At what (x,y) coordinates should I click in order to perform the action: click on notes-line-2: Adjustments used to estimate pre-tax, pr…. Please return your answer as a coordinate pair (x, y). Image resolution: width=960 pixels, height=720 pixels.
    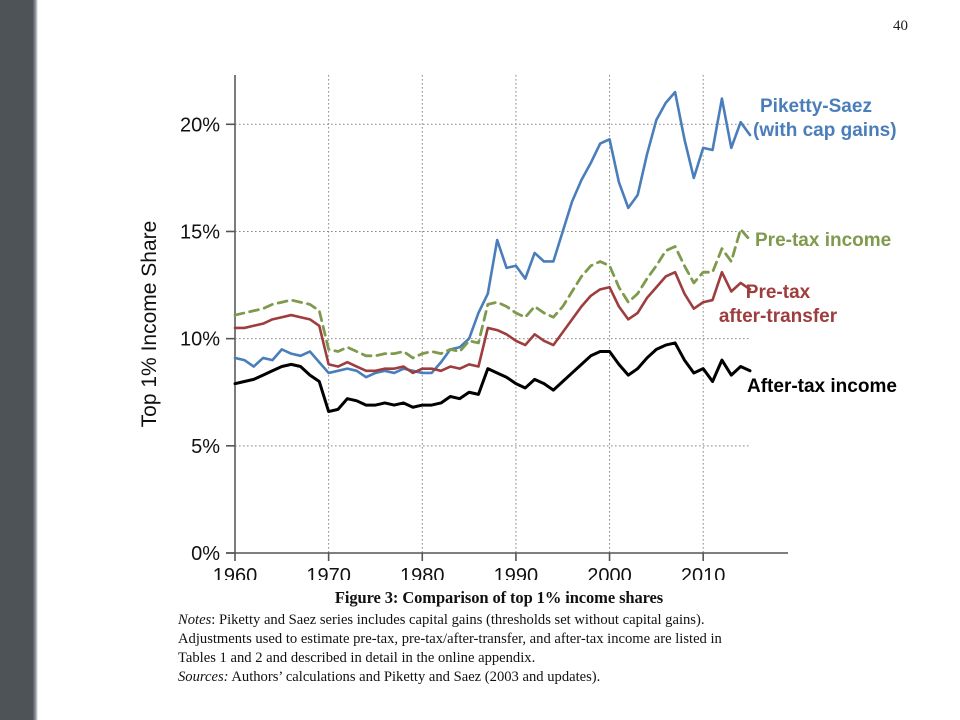
    Looking at the image, I should click on (450, 638).